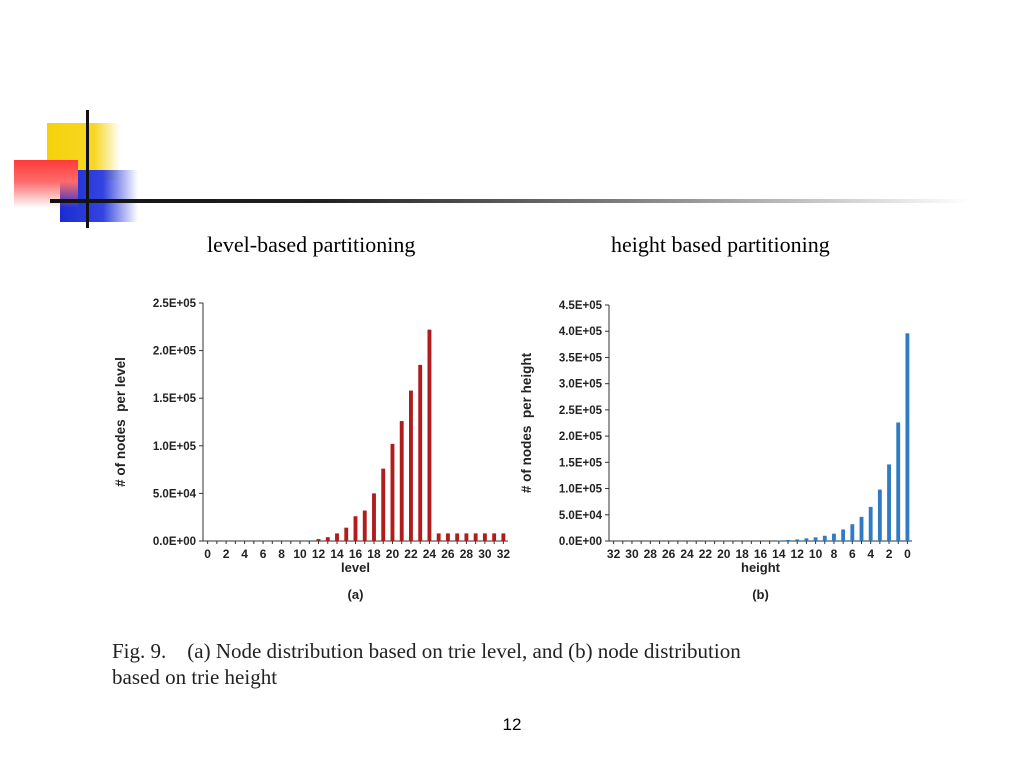 The height and width of the screenshot is (768, 1024). What do you see at coordinates (195, 677) in the screenshot?
I see `caption-line-2: based on trie height` at bounding box center [195, 677].